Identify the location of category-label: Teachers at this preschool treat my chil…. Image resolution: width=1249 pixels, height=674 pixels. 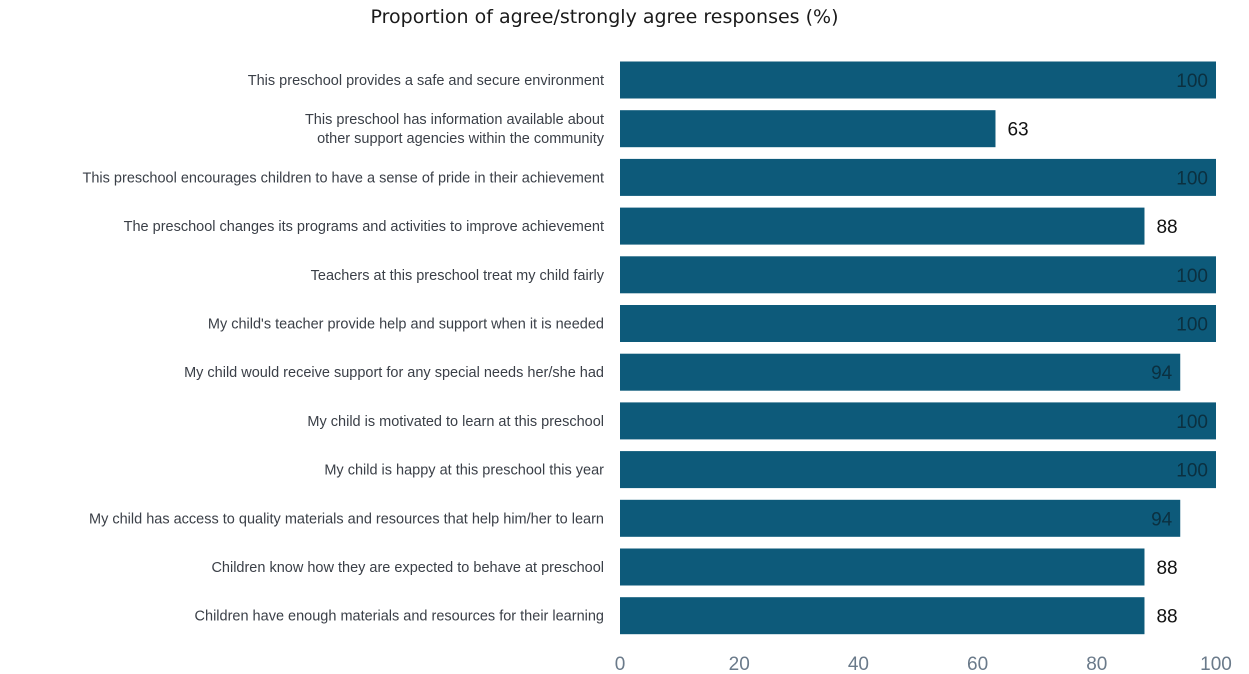
(458, 276).